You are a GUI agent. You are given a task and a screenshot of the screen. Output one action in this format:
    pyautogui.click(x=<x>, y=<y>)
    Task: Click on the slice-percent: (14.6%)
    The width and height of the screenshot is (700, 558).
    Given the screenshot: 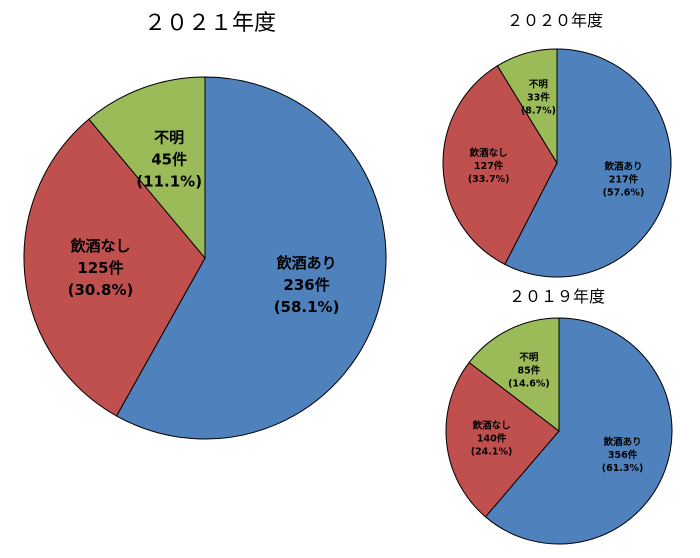 What is the action you would take?
    pyautogui.click(x=529, y=384)
    